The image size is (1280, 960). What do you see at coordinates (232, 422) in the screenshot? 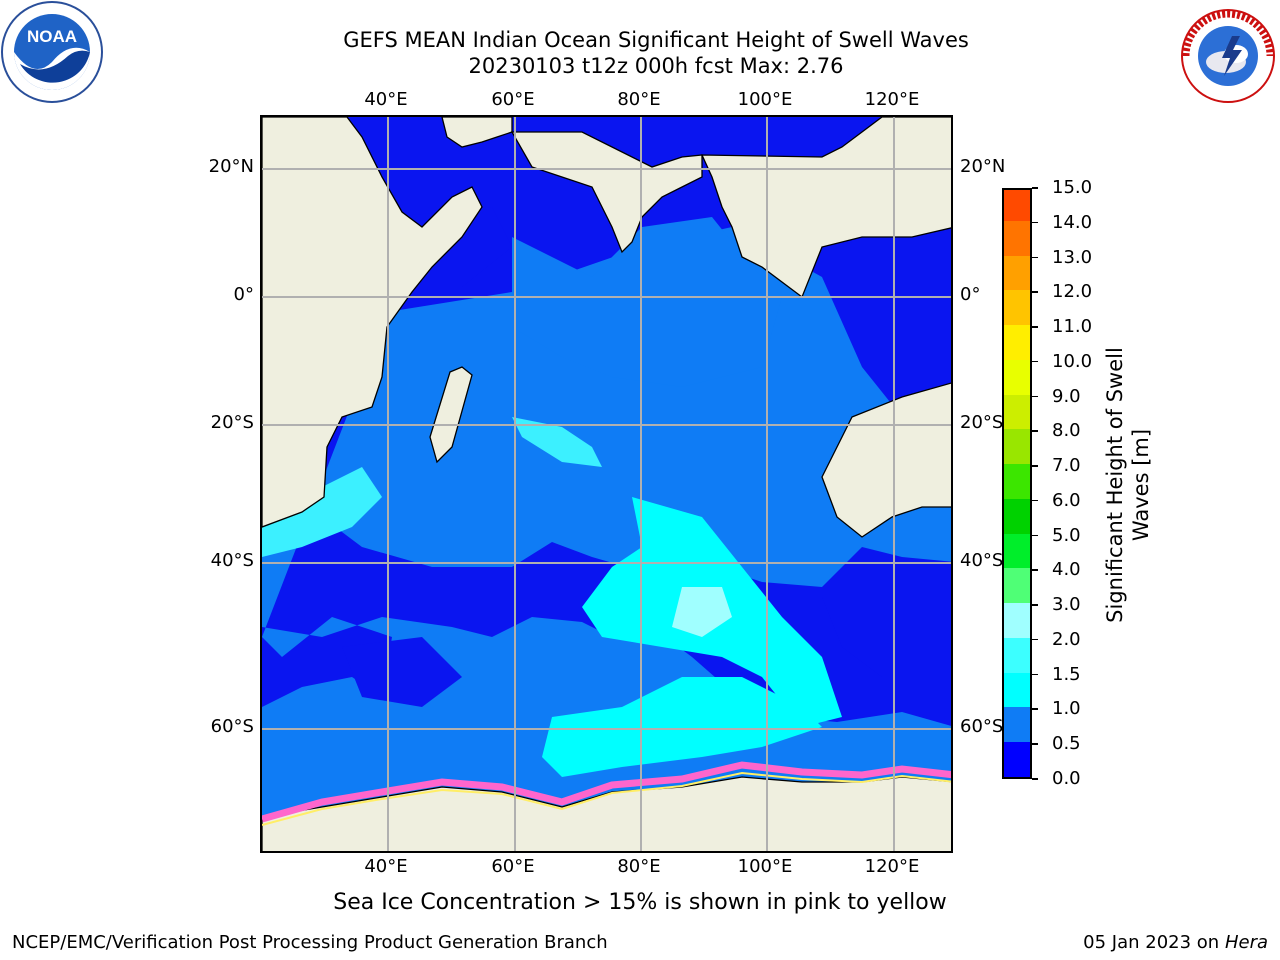
I see `lat-tick-left-20s: 20°S` at bounding box center [232, 422].